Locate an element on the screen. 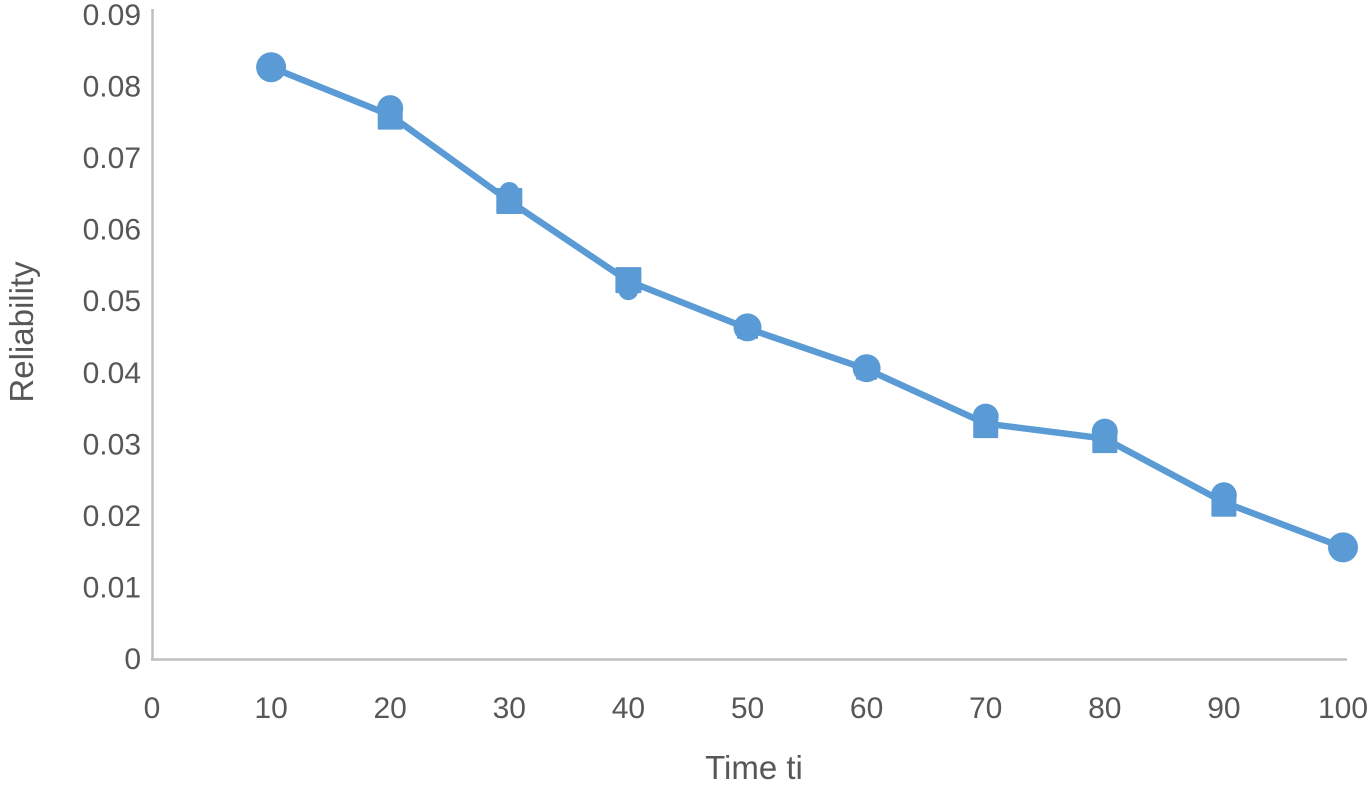 Image resolution: width=1372 pixels, height=786 pixels. y-tick-label: 0 is located at coordinates (132, 659).